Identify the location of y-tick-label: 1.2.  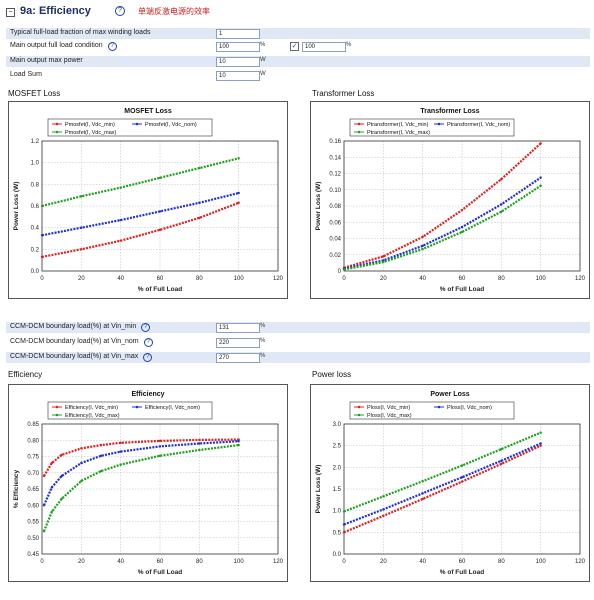
(35, 142).